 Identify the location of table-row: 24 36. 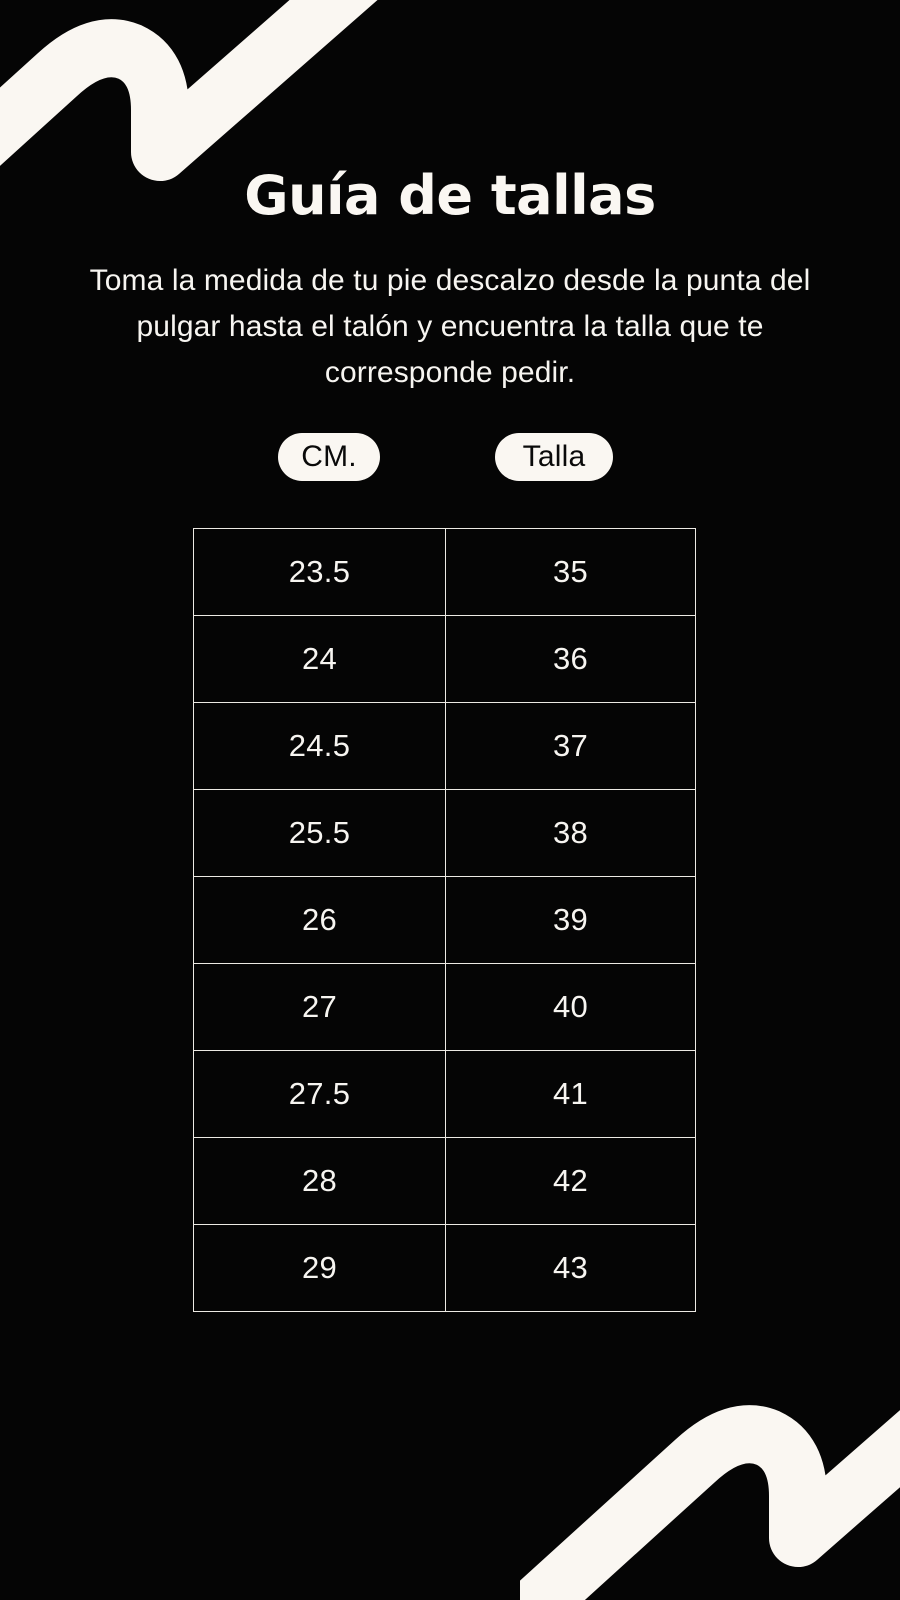
(444, 659).